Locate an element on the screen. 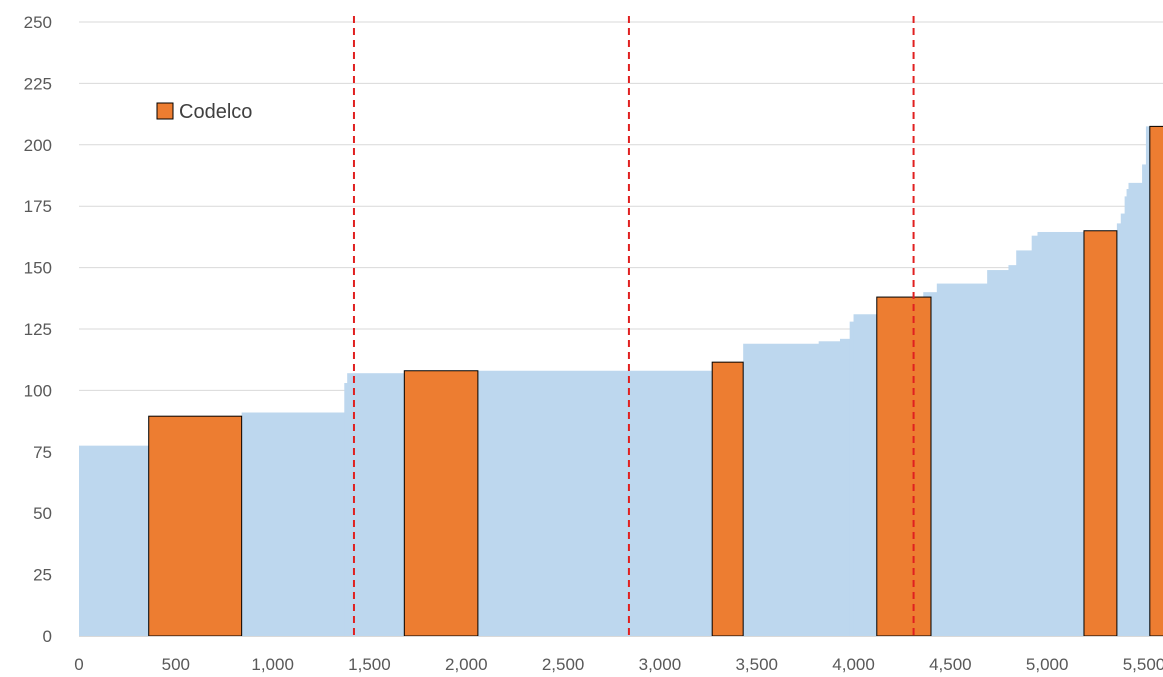  x-tick-label: 4,000 is located at coordinates (853, 664).